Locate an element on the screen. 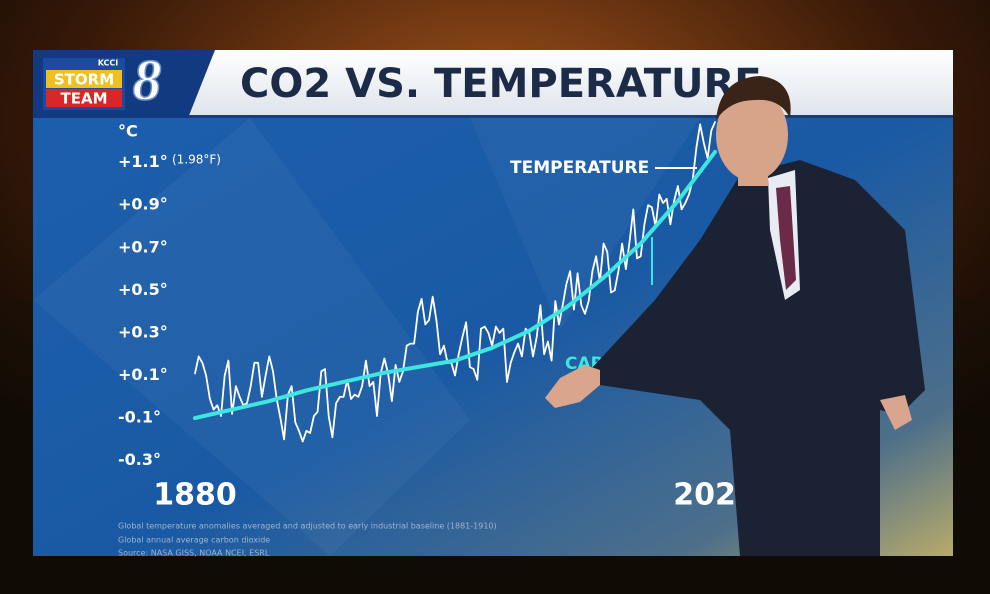 Image resolution: width=990 pixels, height=594 pixels. series-label: TEMPERATURE is located at coordinates (579, 168).